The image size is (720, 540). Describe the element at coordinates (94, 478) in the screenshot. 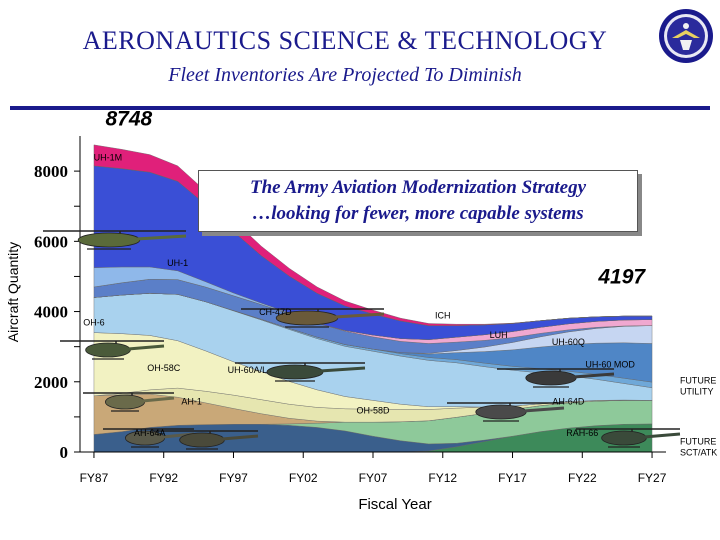

I see `x-tick-label: FY87` at that location.